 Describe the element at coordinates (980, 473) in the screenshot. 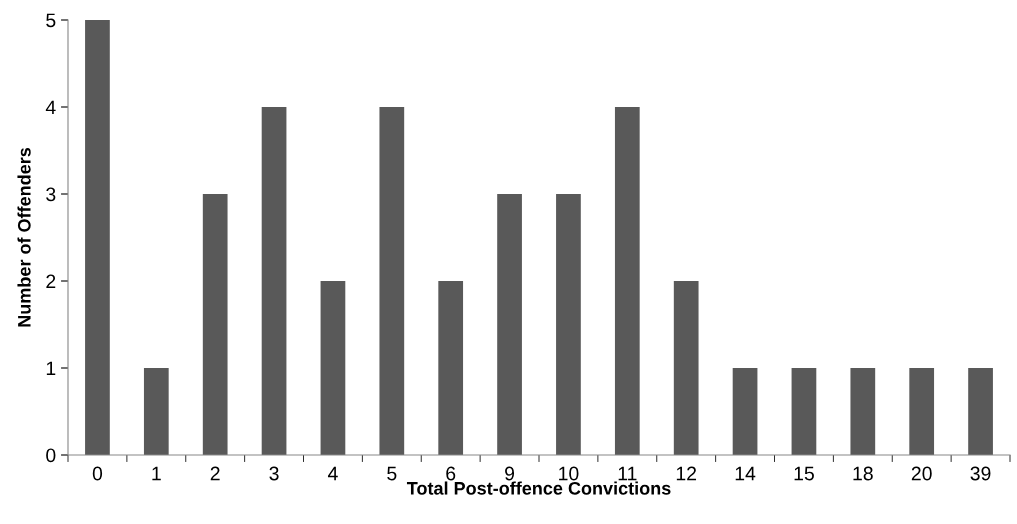

I see `x-tick-label: 39` at that location.